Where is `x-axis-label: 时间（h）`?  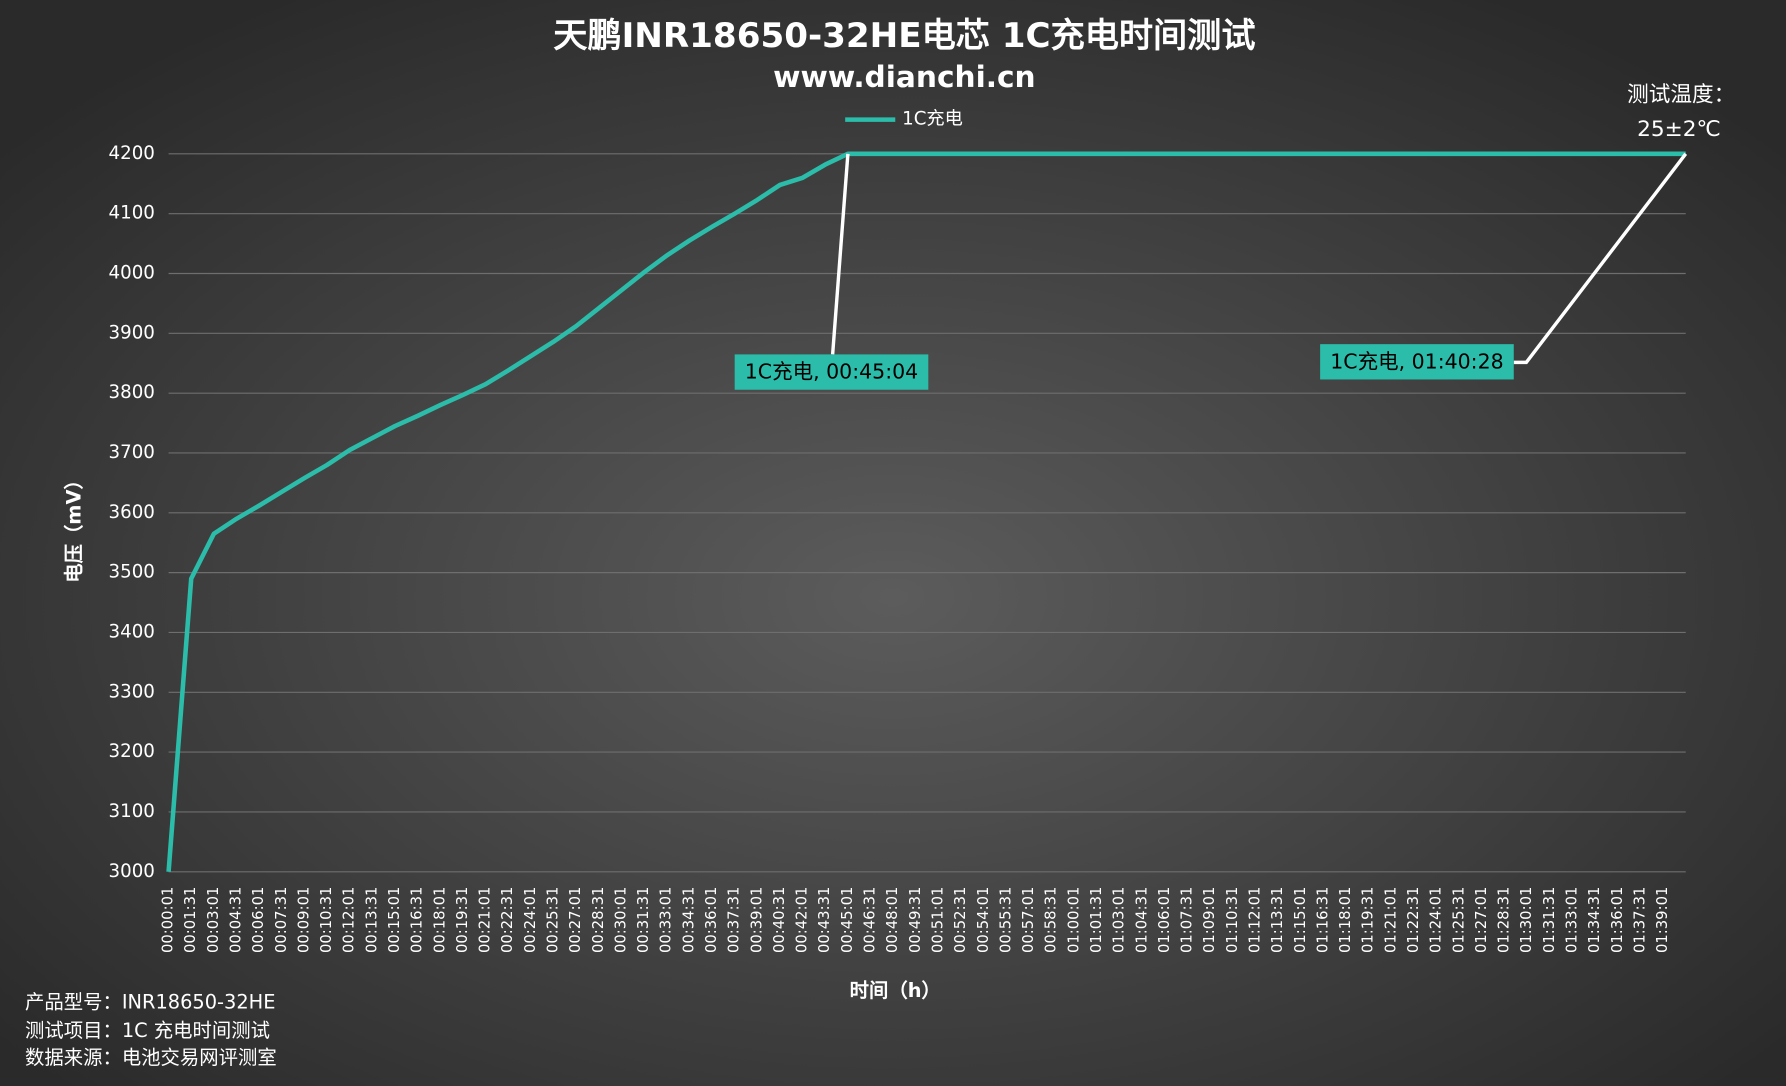
x-axis-label: 时间（h） is located at coordinates (895, 990).